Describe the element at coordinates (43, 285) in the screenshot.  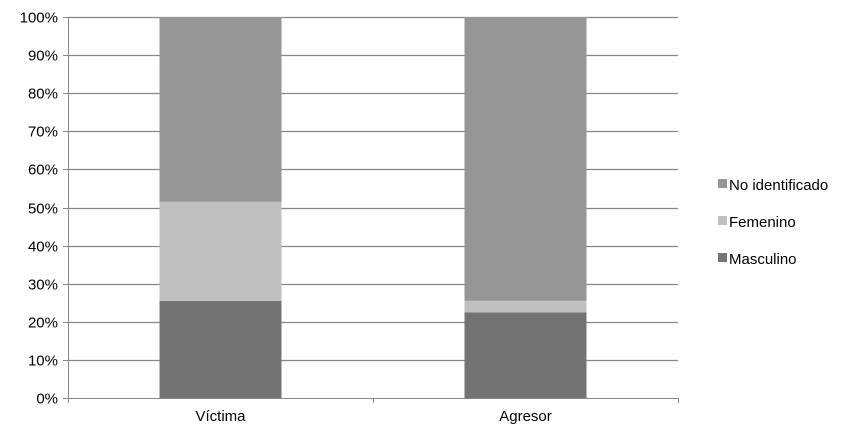
I see `y-tick-label: 30%` at that location.